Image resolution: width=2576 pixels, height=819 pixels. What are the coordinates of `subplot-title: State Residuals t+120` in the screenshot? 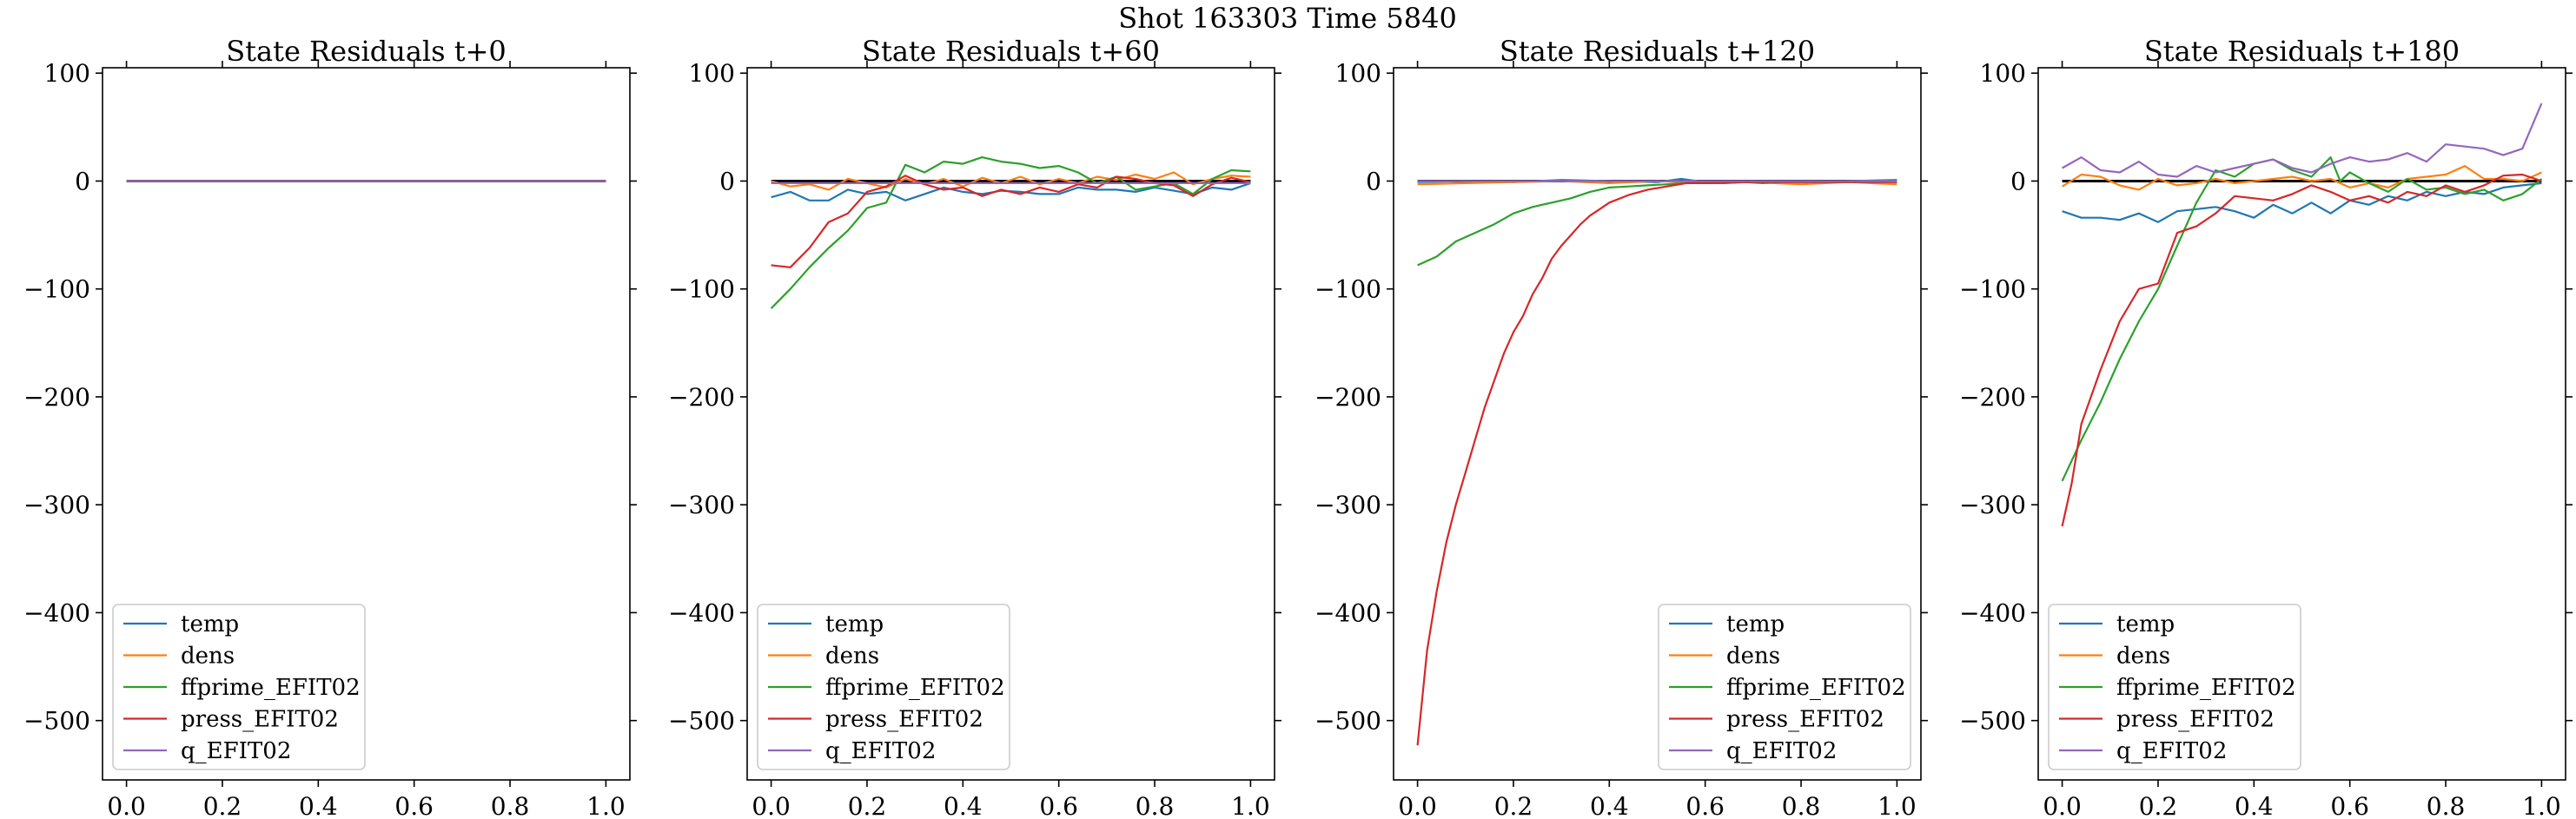 It's located at (1657, 51).